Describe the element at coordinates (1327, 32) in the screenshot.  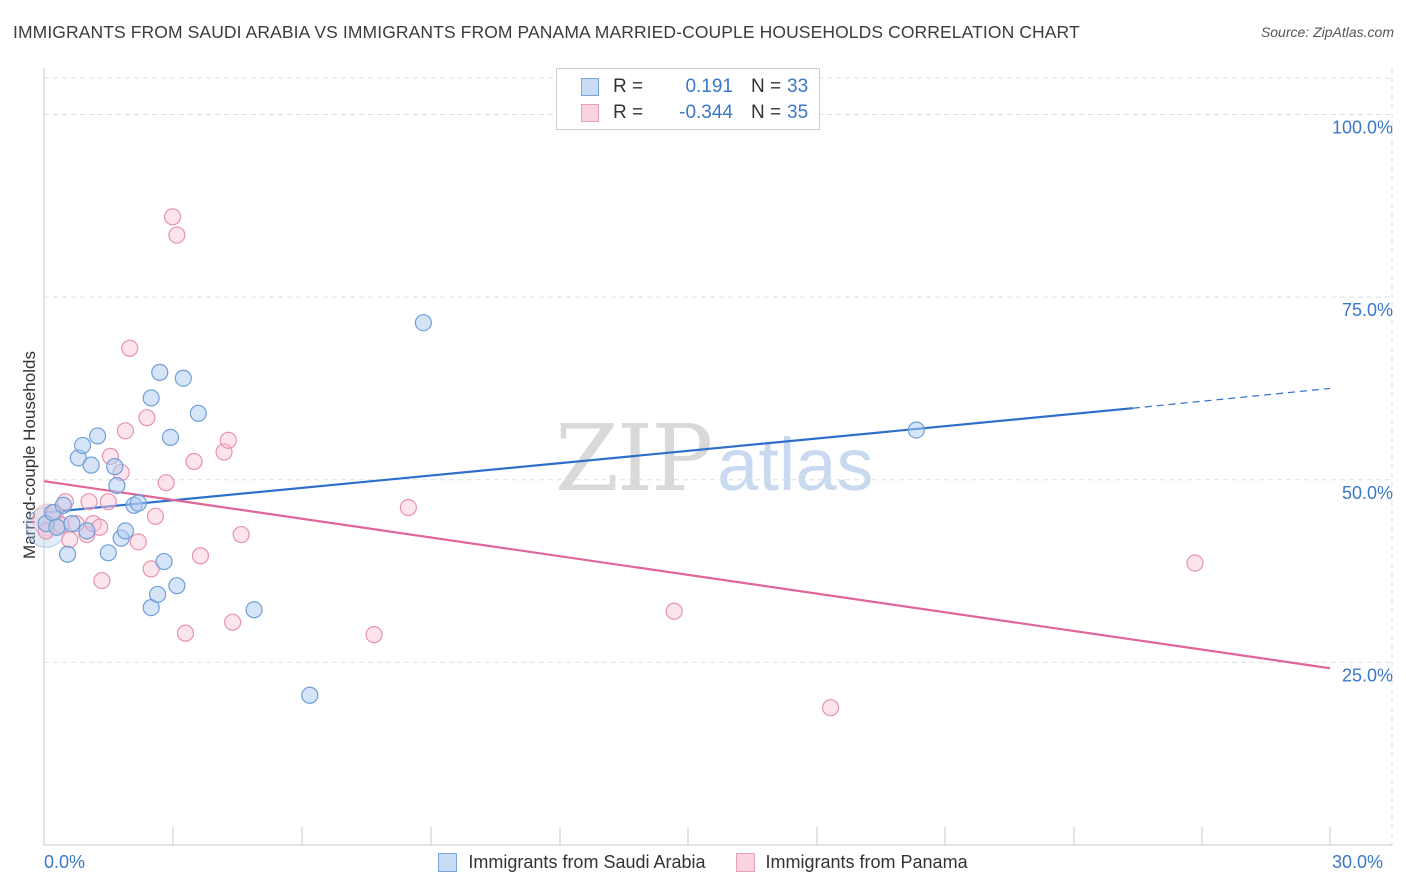
I see `source-label: Source: ZipAtlas.com` at that location.